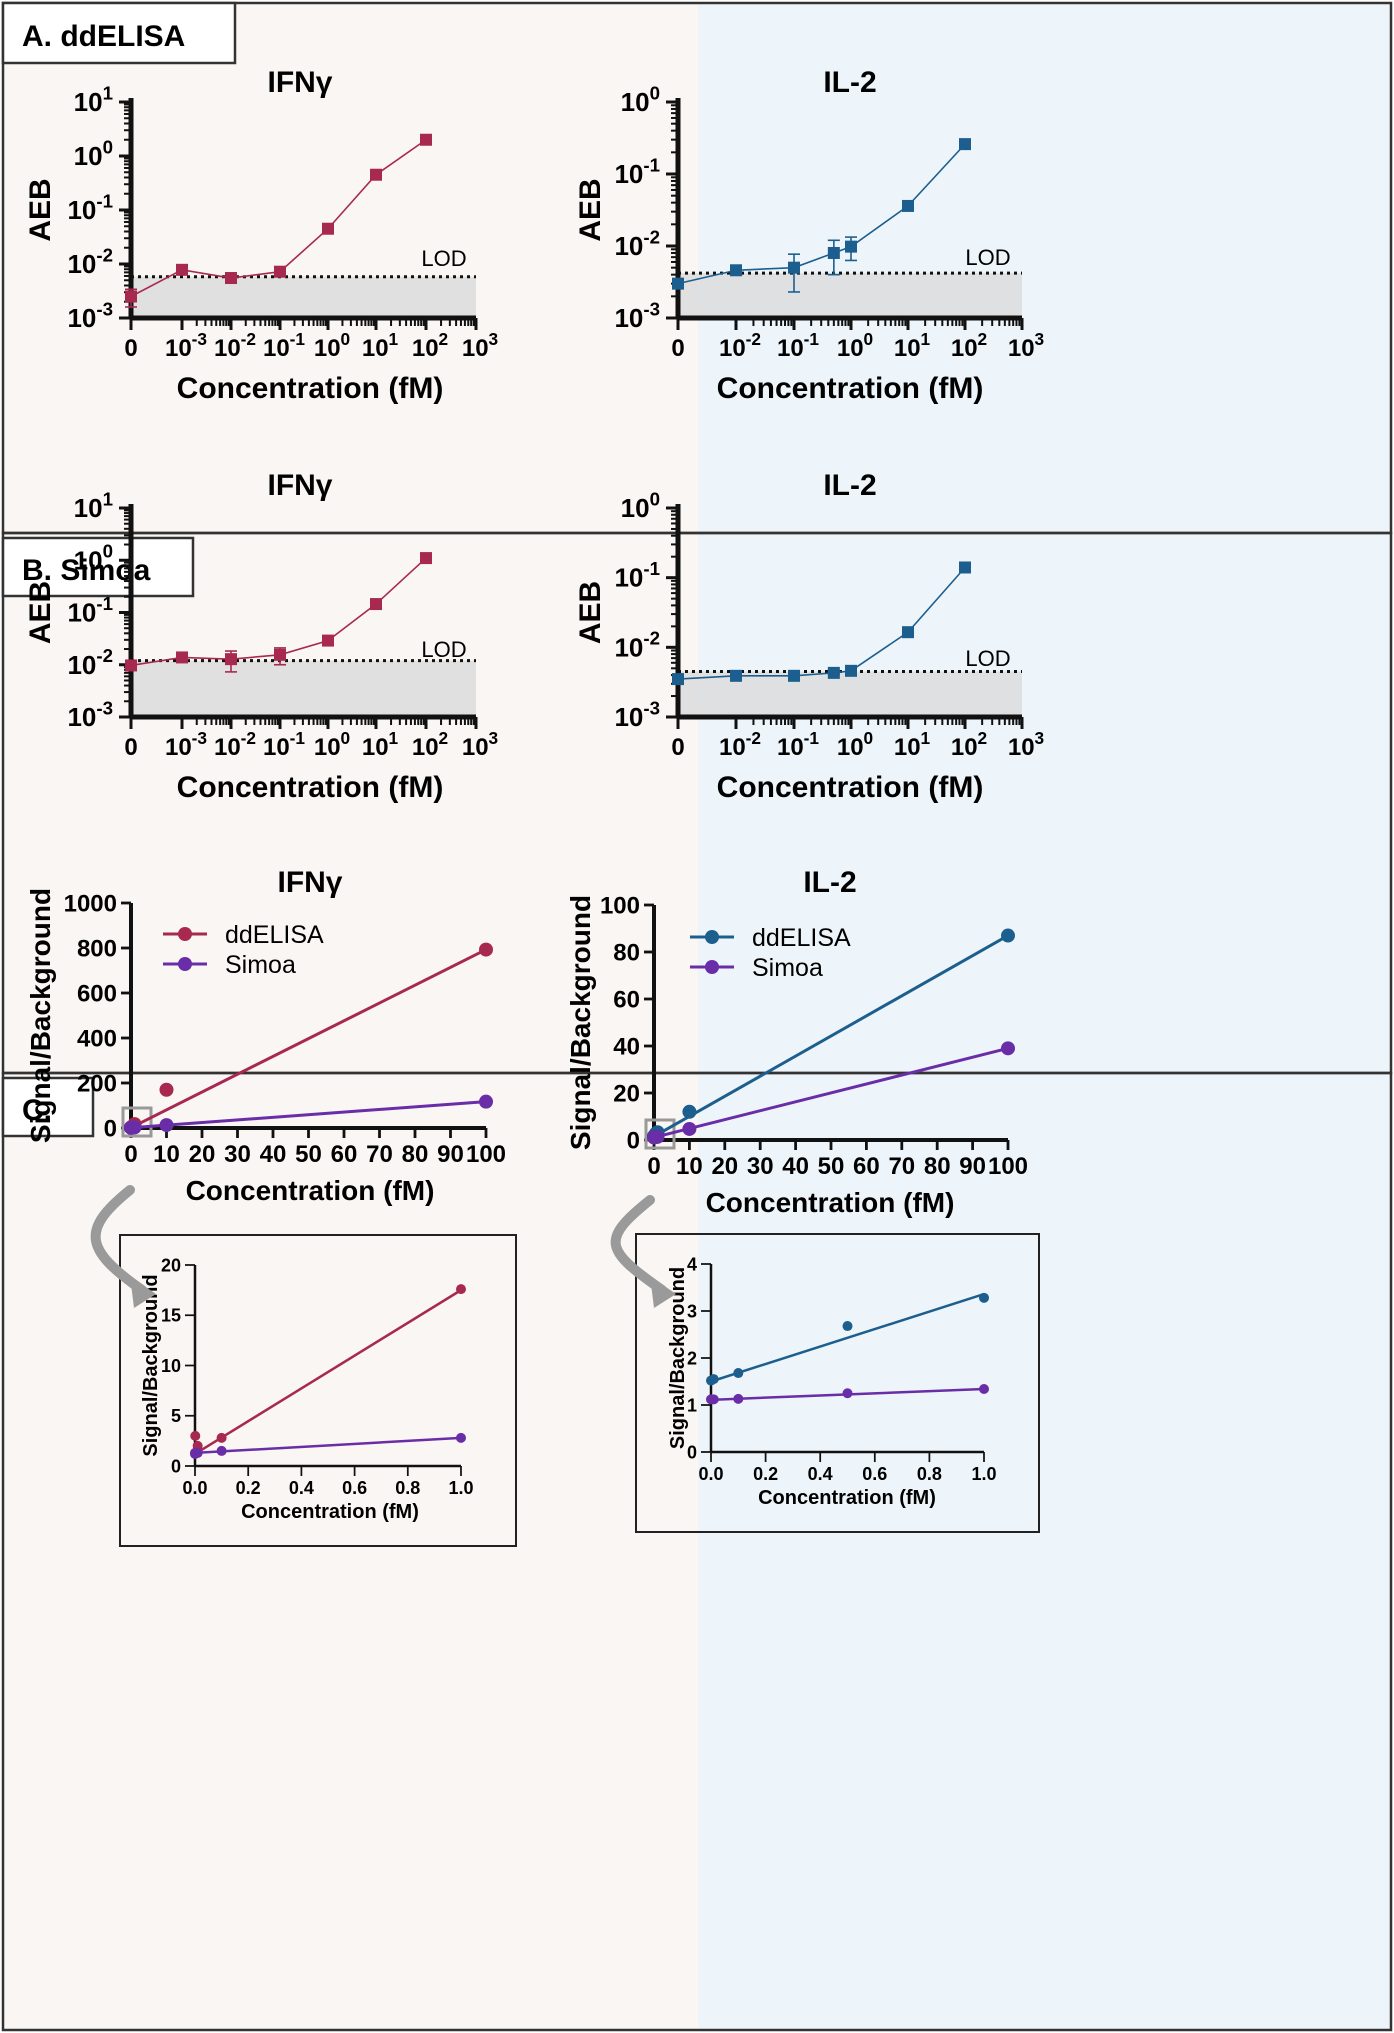 This screenshot has height=2033, width=1394. I want to click on y-tick-label: 600, so click(97, 993).